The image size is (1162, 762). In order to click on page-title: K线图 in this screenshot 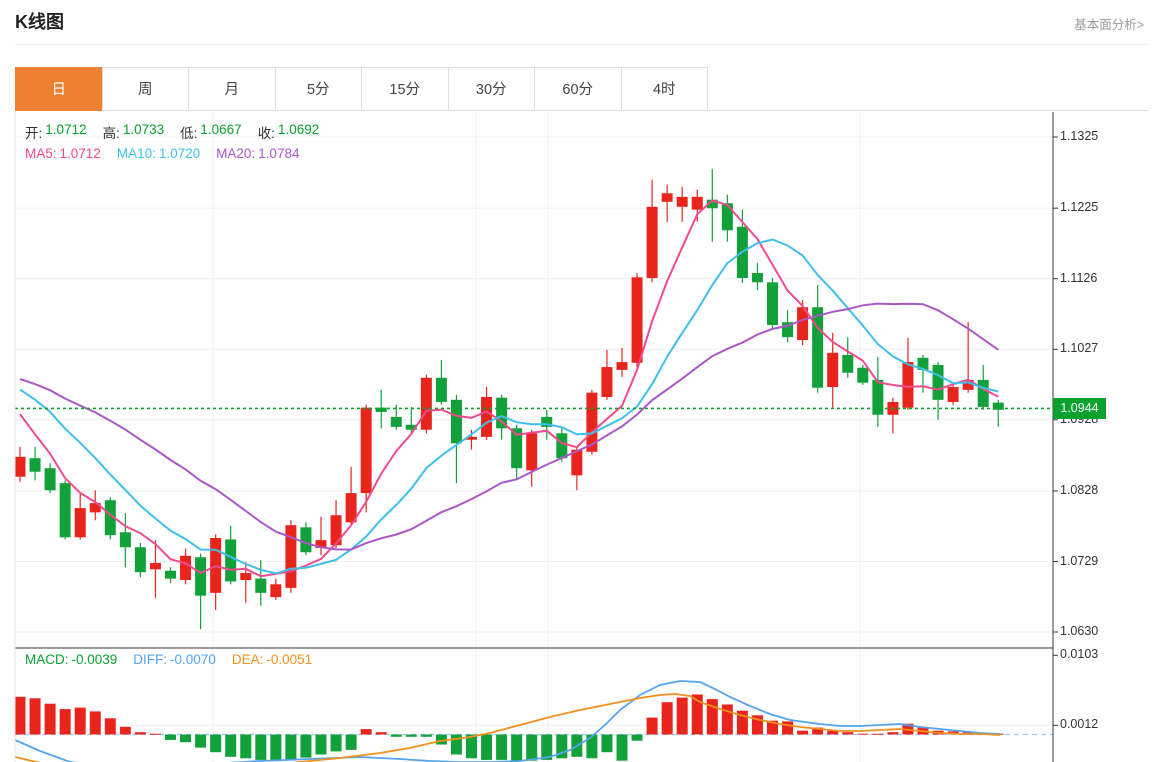, I will do `click(39, 22)`.